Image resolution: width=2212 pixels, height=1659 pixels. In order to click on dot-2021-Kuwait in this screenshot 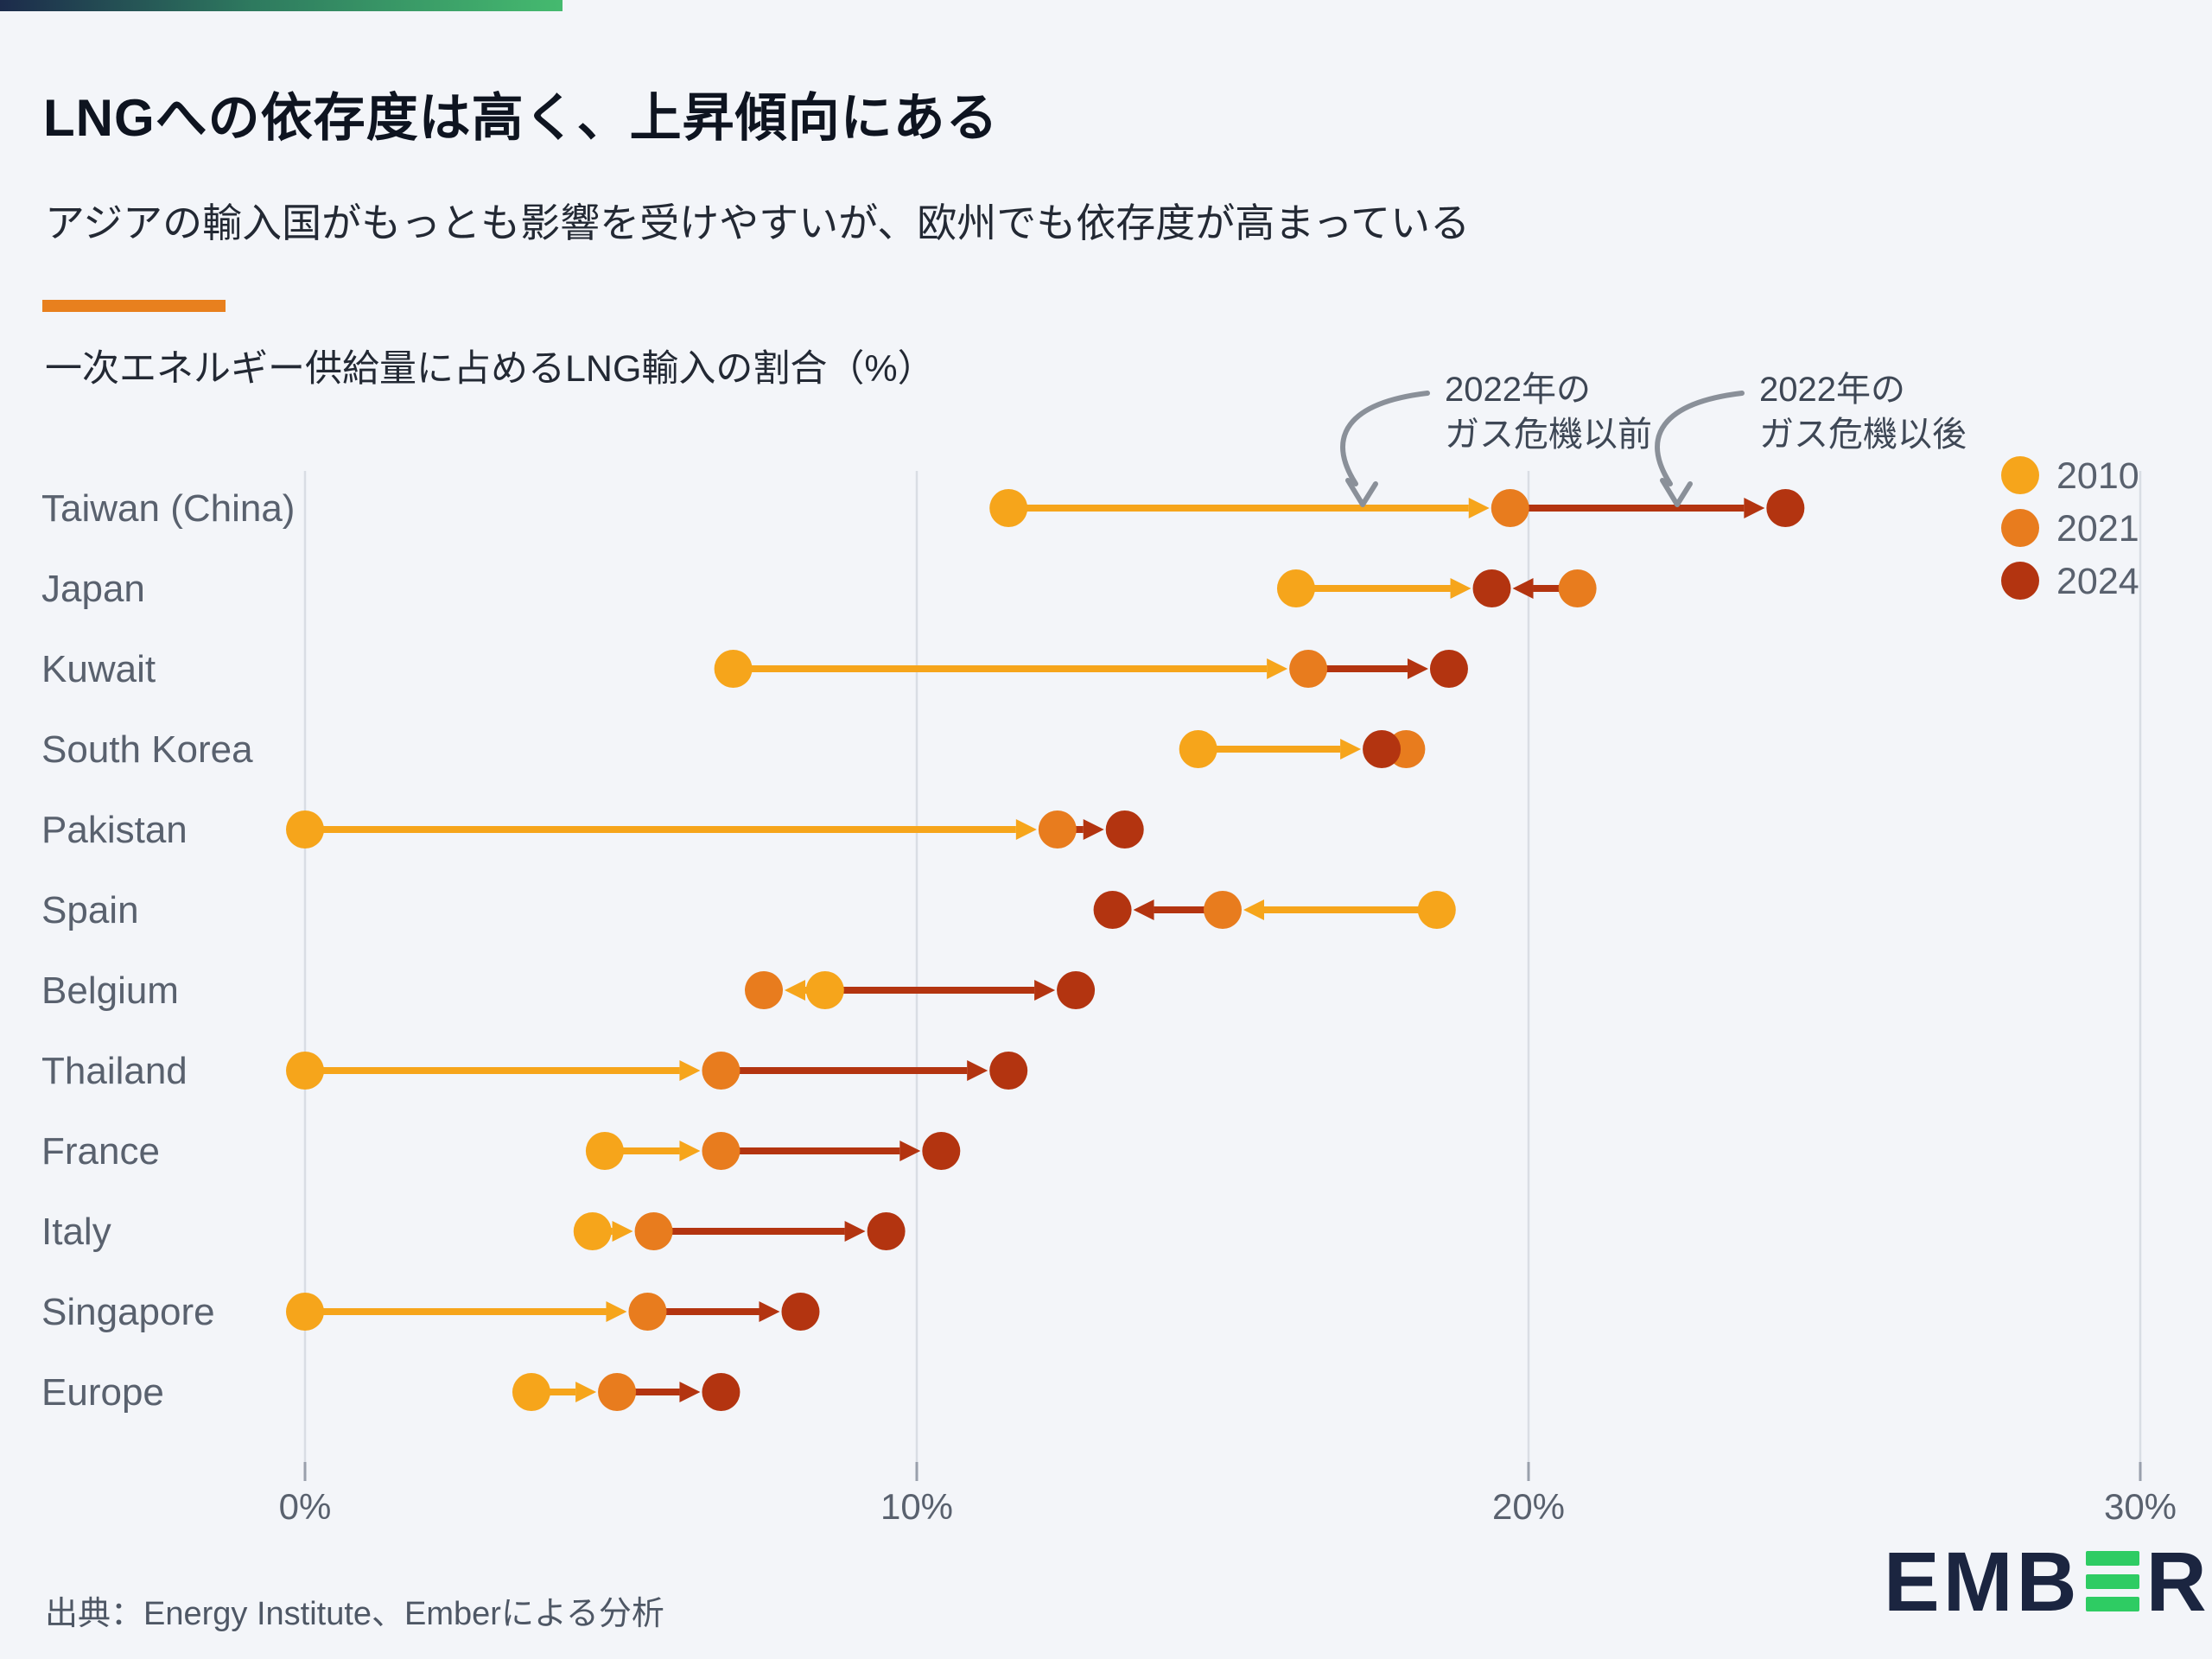, I will do `click(1308, 669)`.